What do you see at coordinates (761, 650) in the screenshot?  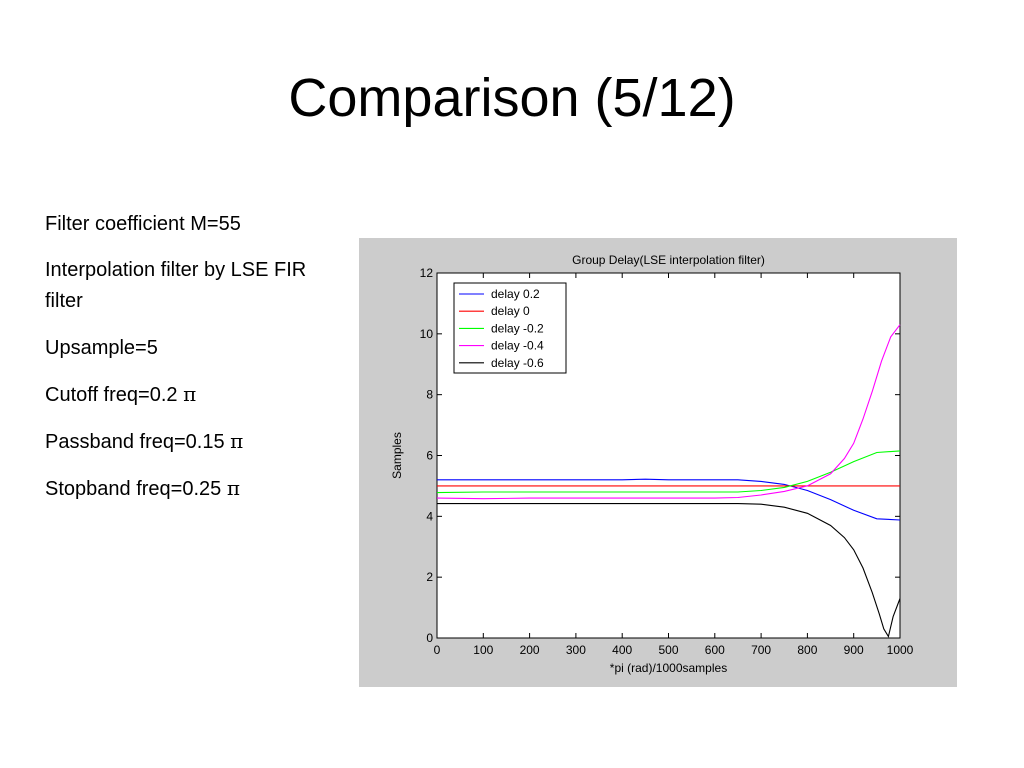 I see `x-tick-label: 700` at bounding box center [761, 650].